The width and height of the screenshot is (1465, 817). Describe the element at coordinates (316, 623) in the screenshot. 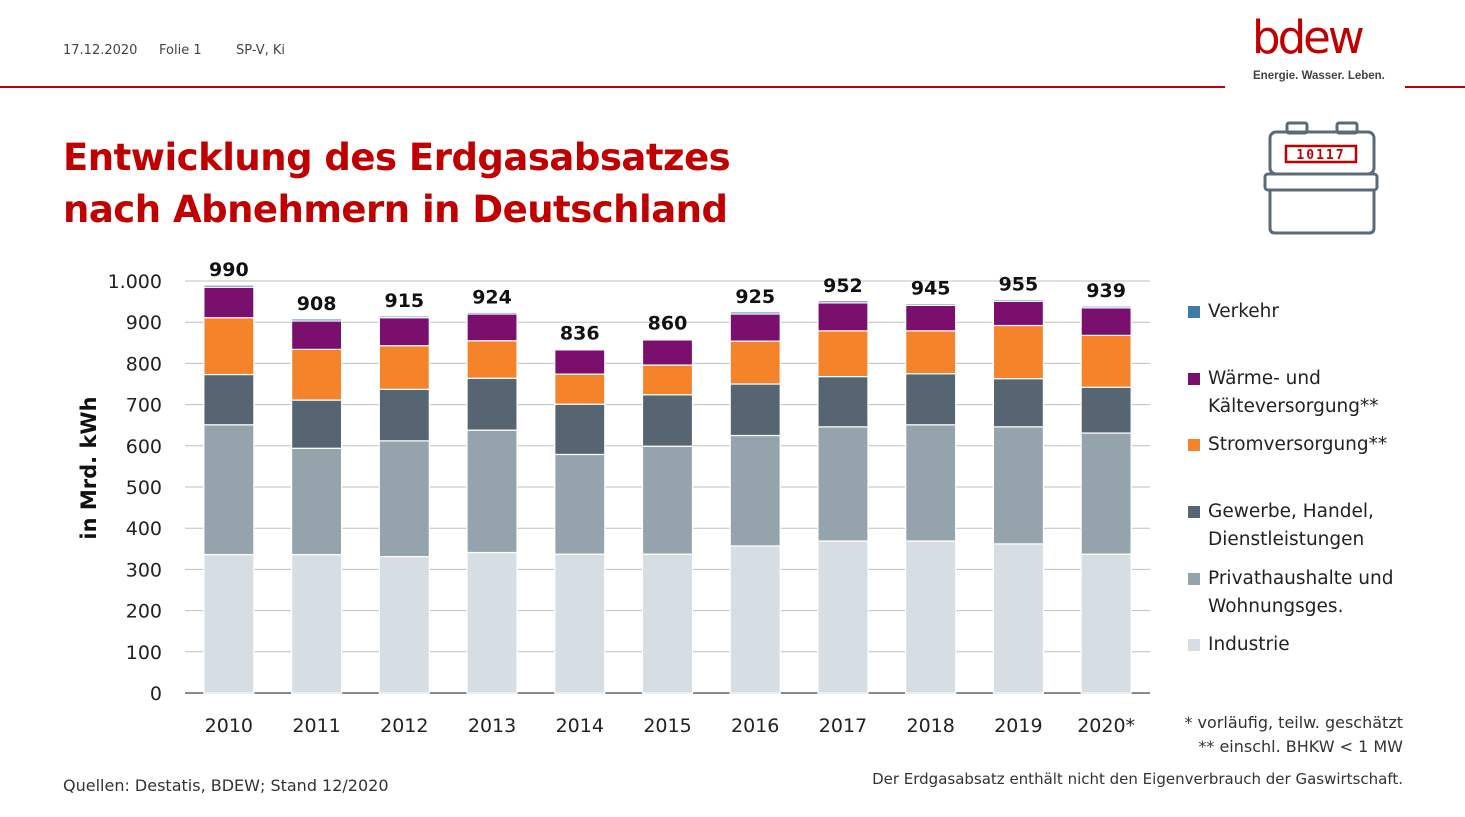

I see `bar-industrie-2011` at that location.